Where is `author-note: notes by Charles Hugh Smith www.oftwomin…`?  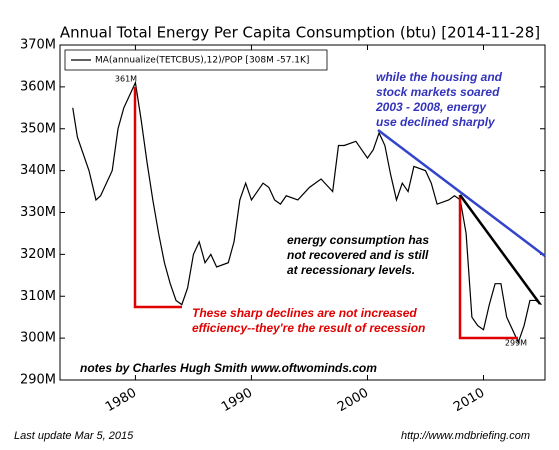
author-note: notes by Charles Hugh Smith www.oftwomin… is located at coordinates (228, 368).